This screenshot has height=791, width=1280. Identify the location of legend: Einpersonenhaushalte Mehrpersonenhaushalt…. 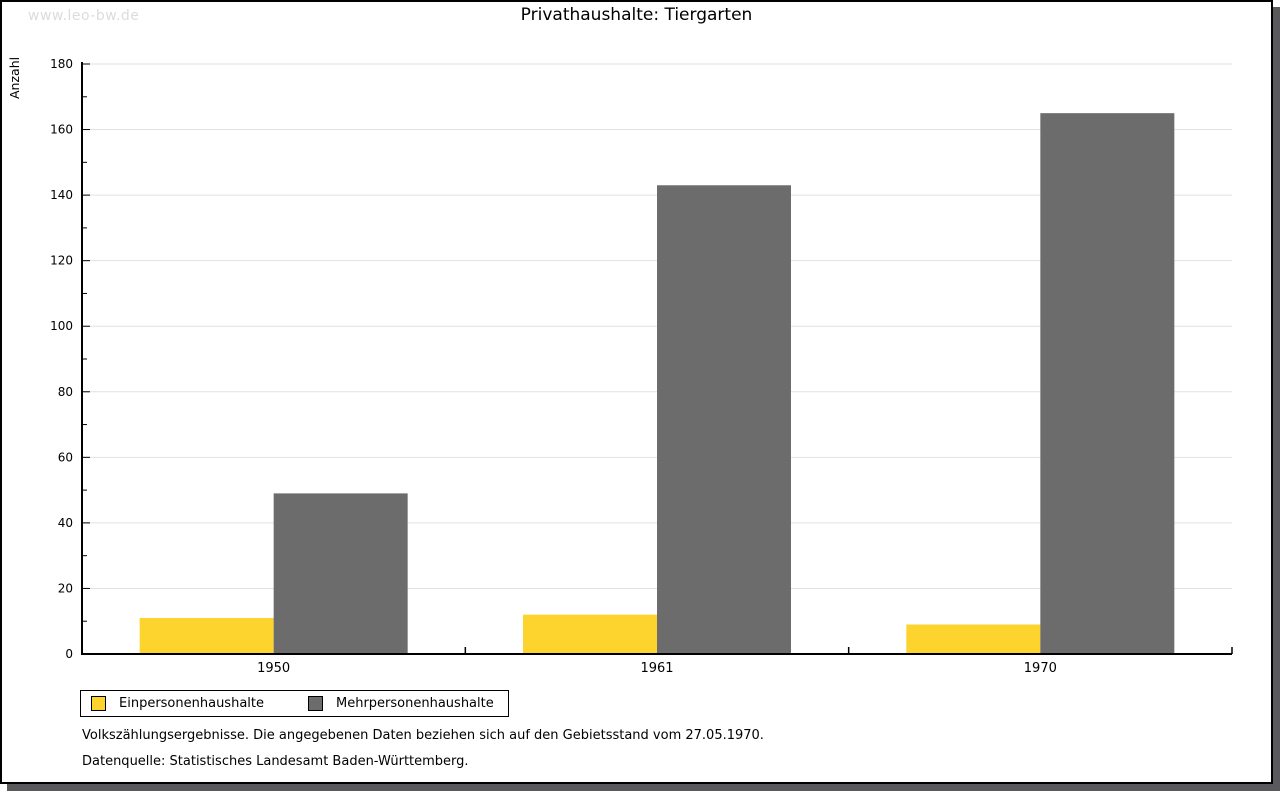
(294, 703).